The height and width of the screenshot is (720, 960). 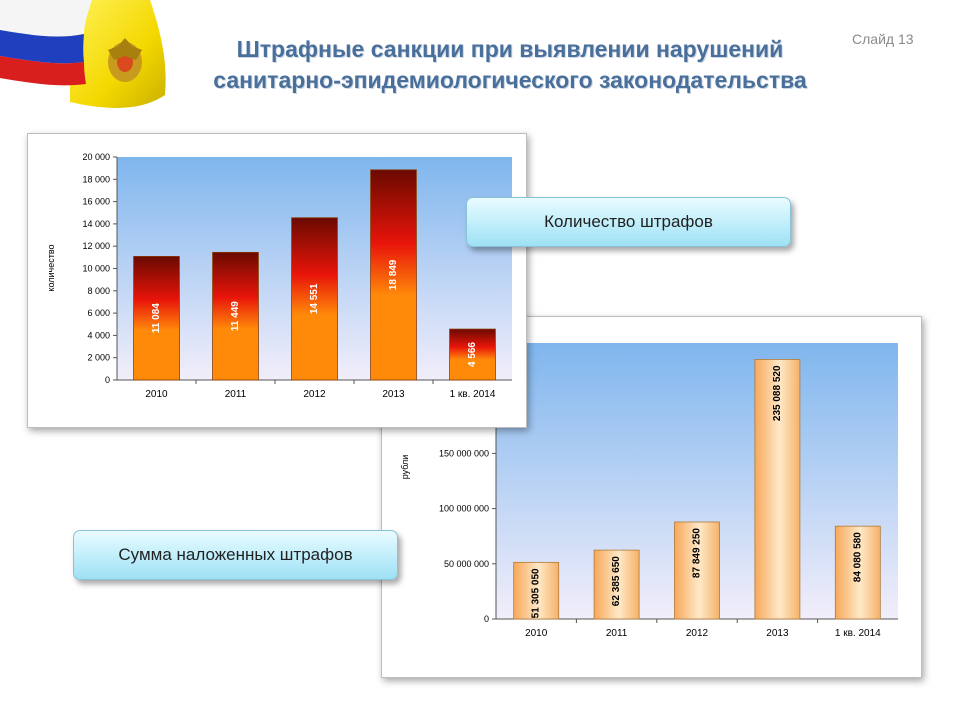 I want to click on y-tick-label: 50 000 000, so click(x=466, y=564).